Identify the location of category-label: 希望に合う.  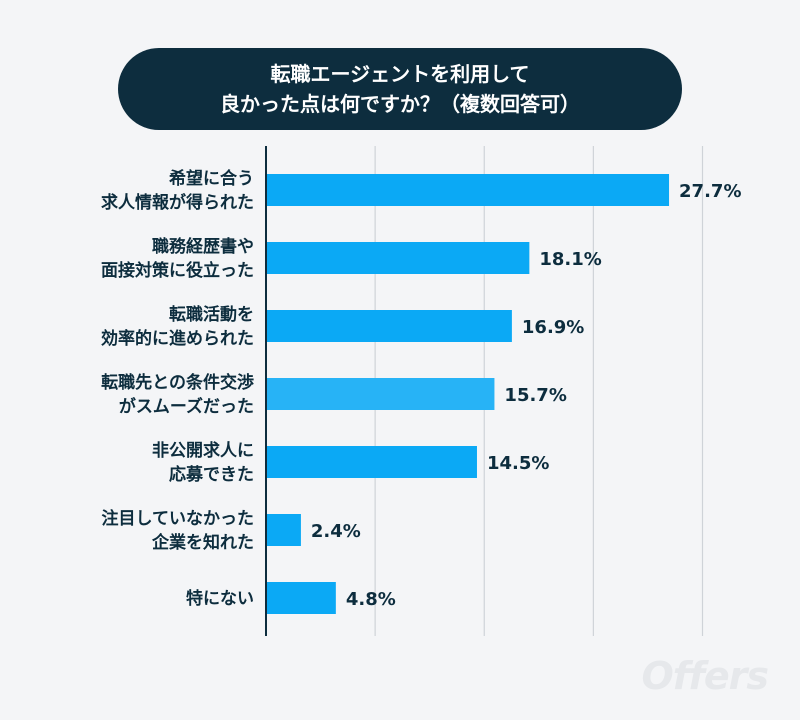
(211, 178).